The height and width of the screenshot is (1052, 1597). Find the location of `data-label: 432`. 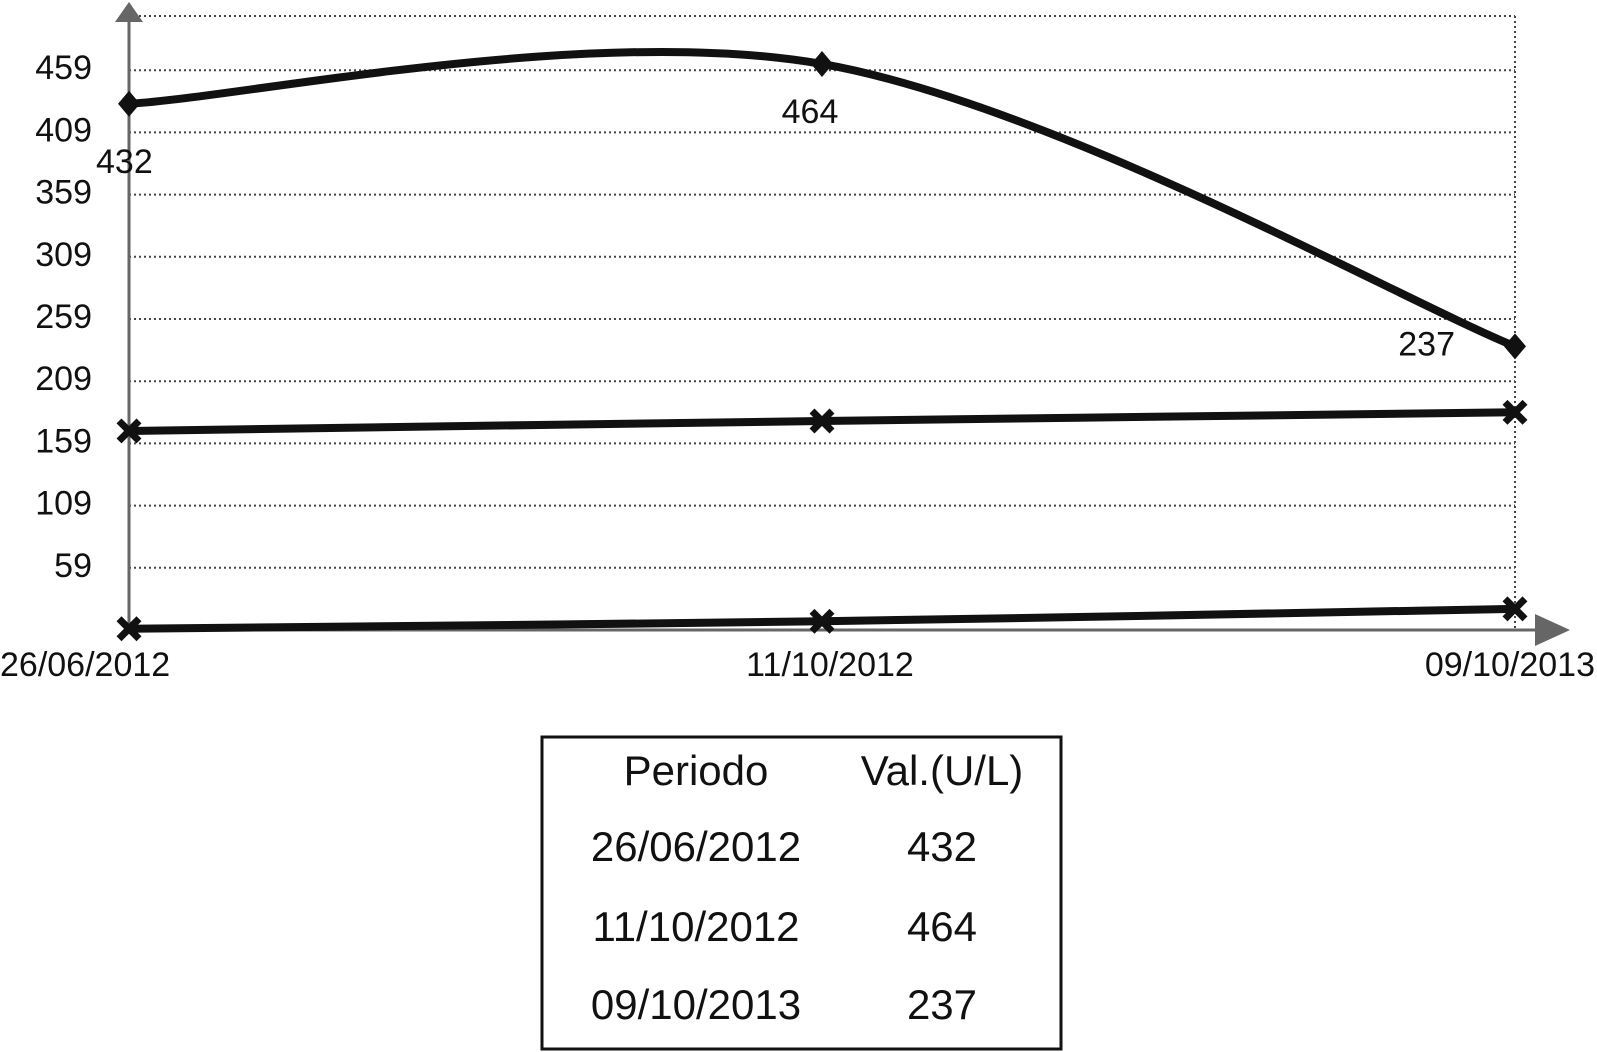

data-label: 432 is located at coordinates (124, 162).